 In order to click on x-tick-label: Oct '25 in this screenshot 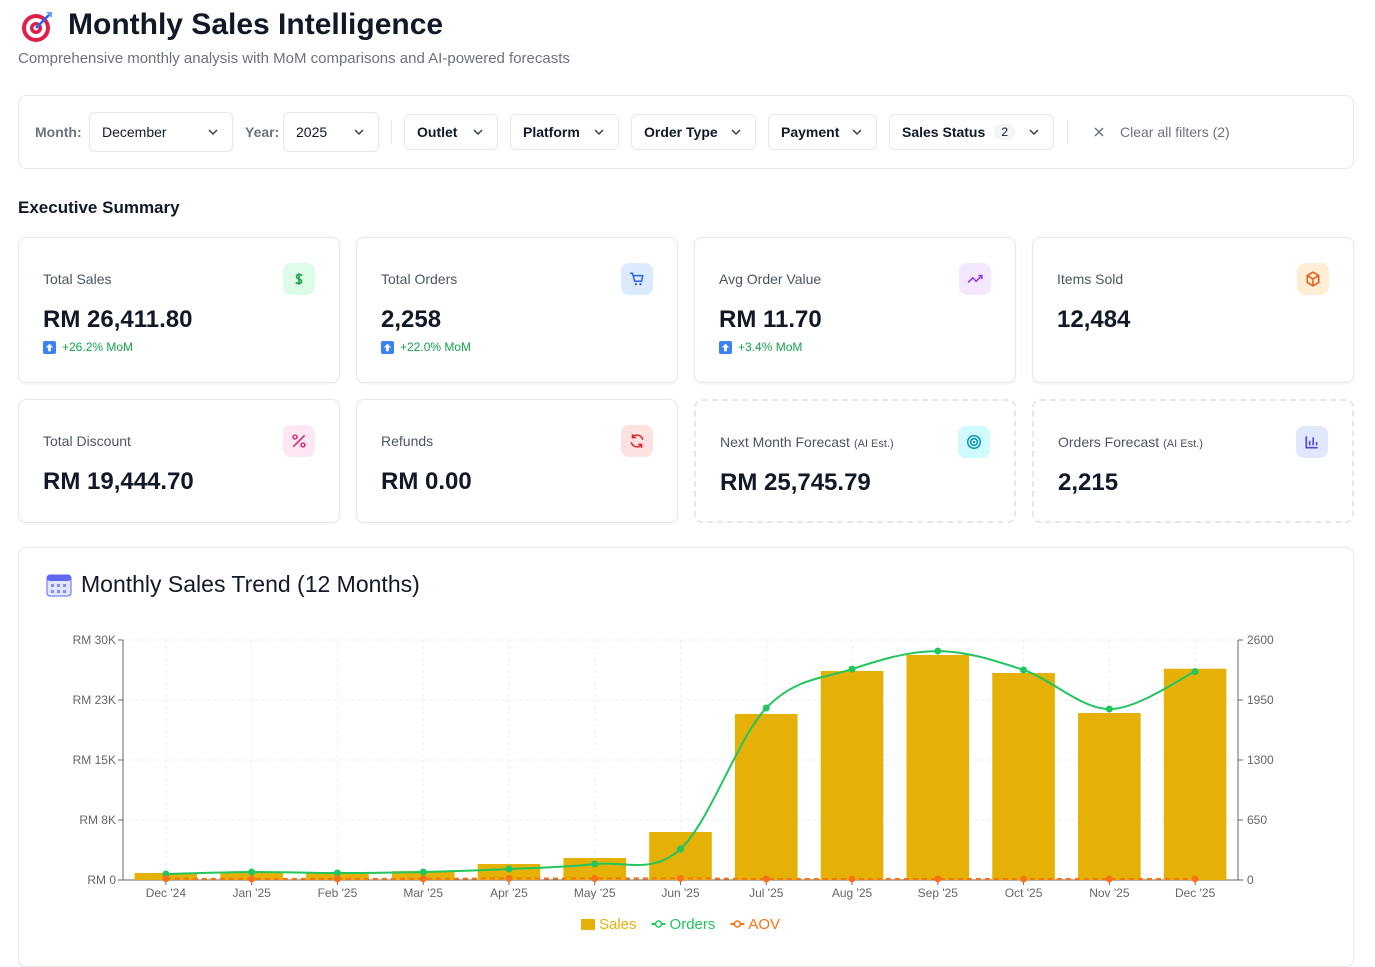, I will do `click(1024, 893)`.